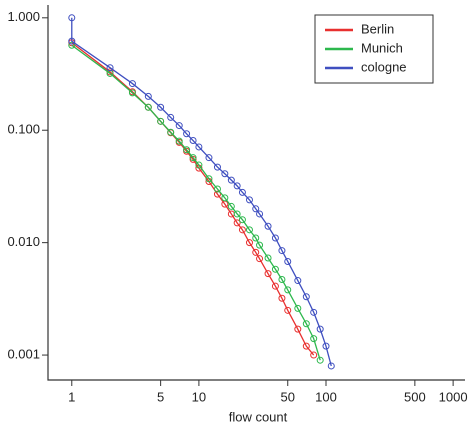  Describe the element at coordinates (160, 396) in the screenshot. I see `x-tick-label: 5` at that location.